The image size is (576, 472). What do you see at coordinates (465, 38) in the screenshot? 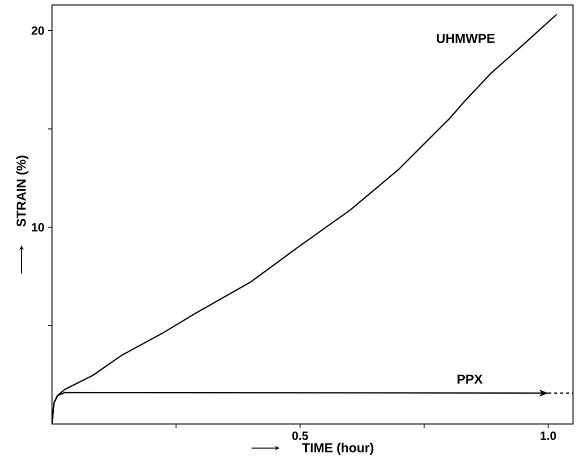
I see `series-label: UHMWPE` at bounding box center [465, 38].